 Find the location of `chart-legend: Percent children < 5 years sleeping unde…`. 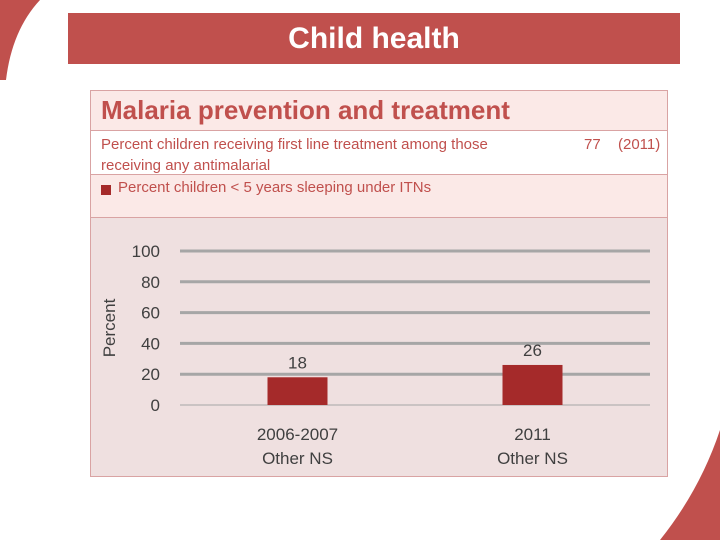

chart-legend: Percent children < 5 years sleeping unde… is located at coordinates (379, 196).